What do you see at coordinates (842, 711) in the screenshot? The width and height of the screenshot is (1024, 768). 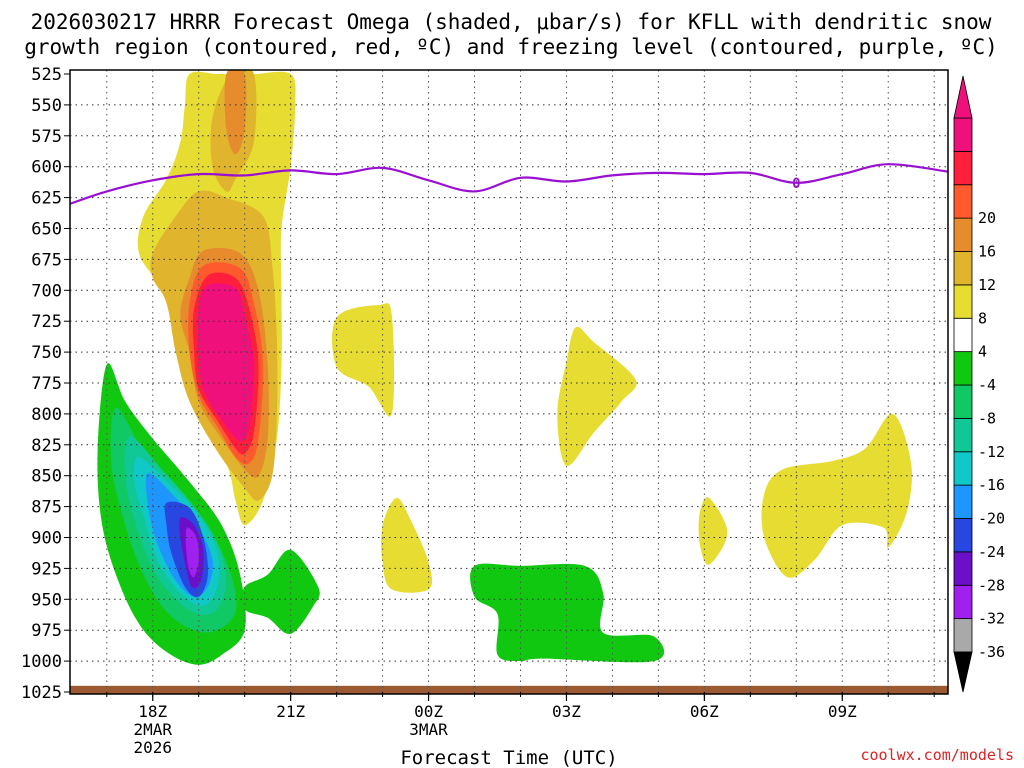 I see `x-tick-label: 09Z` at bounding box center [842, 711].